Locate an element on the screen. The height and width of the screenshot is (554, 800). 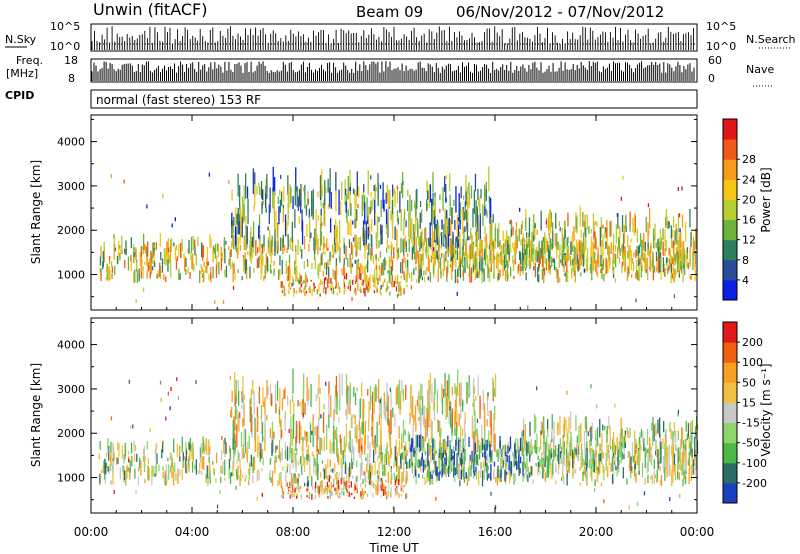
x-tick-label: 00:00 is located at coordinates (91, 532).